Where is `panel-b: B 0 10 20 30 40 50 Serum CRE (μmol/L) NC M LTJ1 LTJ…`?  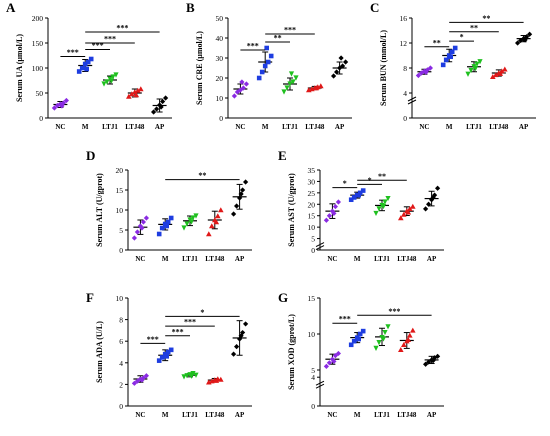
panel-b: B 0 10 20 30 40 50 Serum CRE (μmol/L) NC M LTJ1 LTJ… is located at coordinates (269, 65).